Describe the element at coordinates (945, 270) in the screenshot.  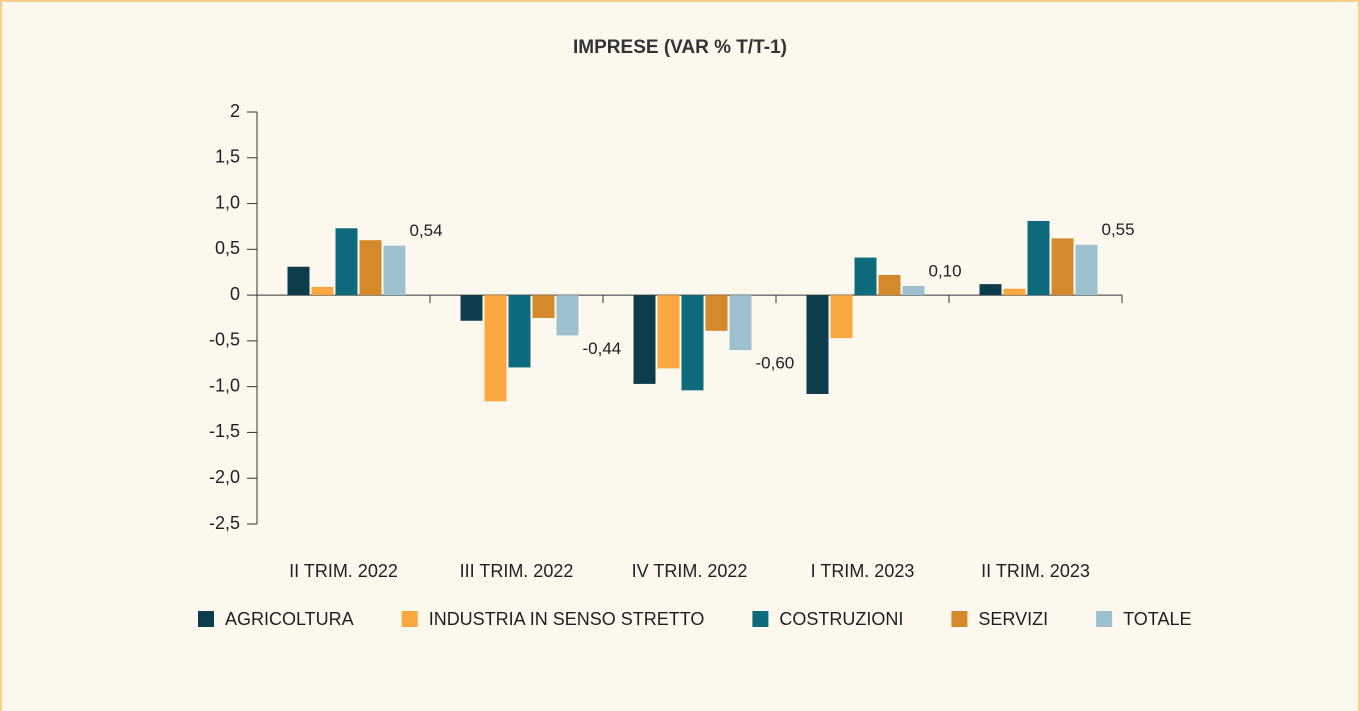
I see `data-label: 0,10` at that location.